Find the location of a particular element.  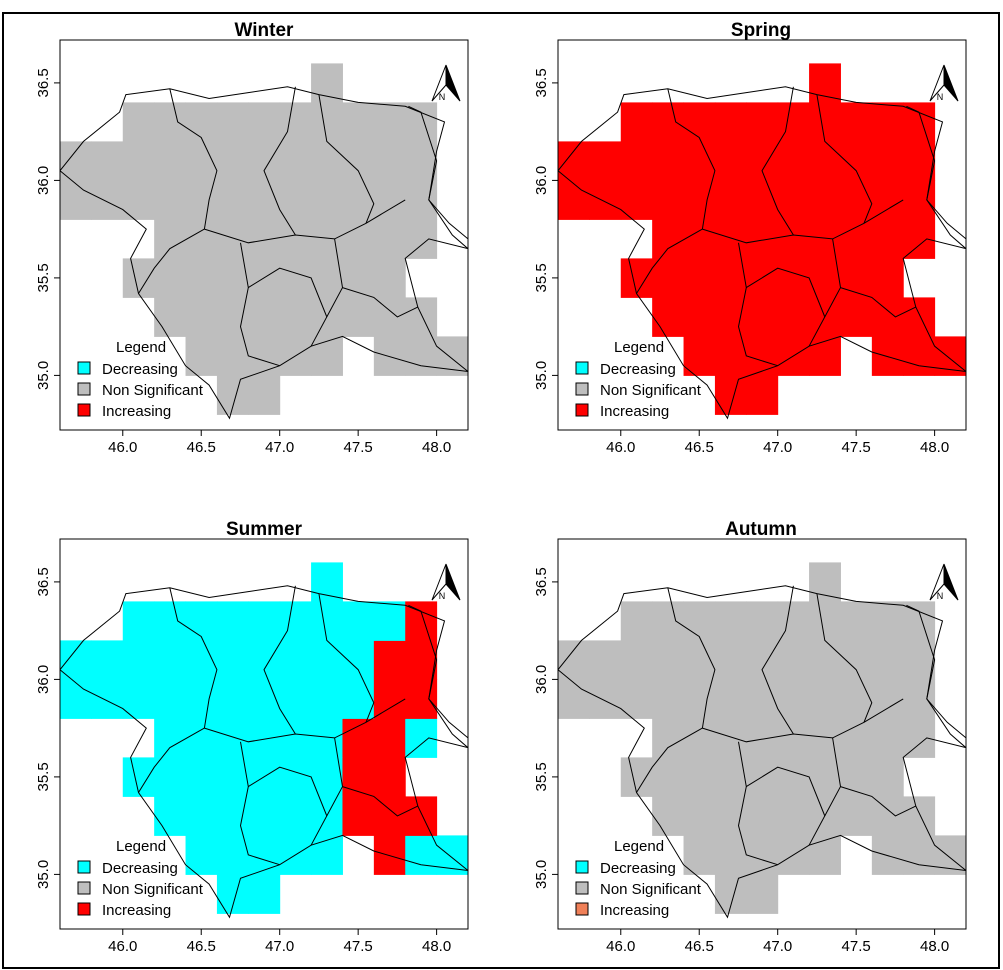

legend-swatch-increasing is located at coordinates (582, 410).